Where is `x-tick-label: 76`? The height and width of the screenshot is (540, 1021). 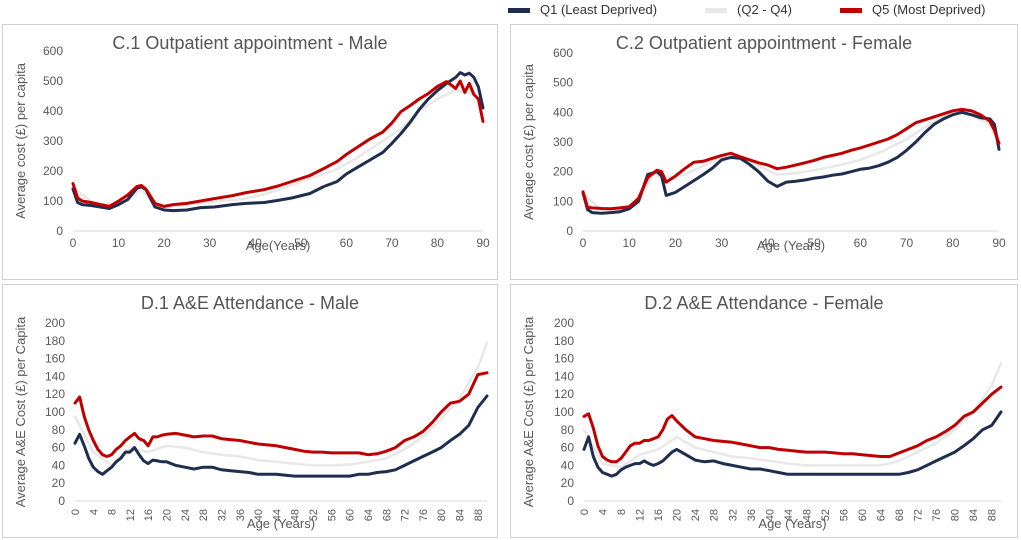 x-tick-label: 76 is located at coordinates (937, 515).